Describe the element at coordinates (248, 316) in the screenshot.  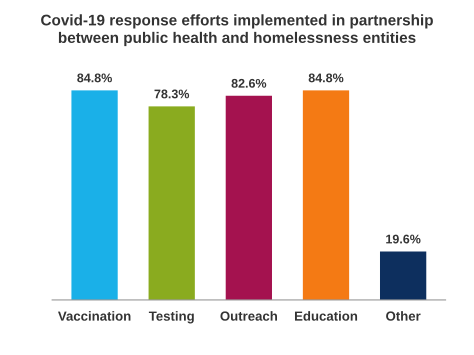
I see `x-tick-label: Outreach` at that location.